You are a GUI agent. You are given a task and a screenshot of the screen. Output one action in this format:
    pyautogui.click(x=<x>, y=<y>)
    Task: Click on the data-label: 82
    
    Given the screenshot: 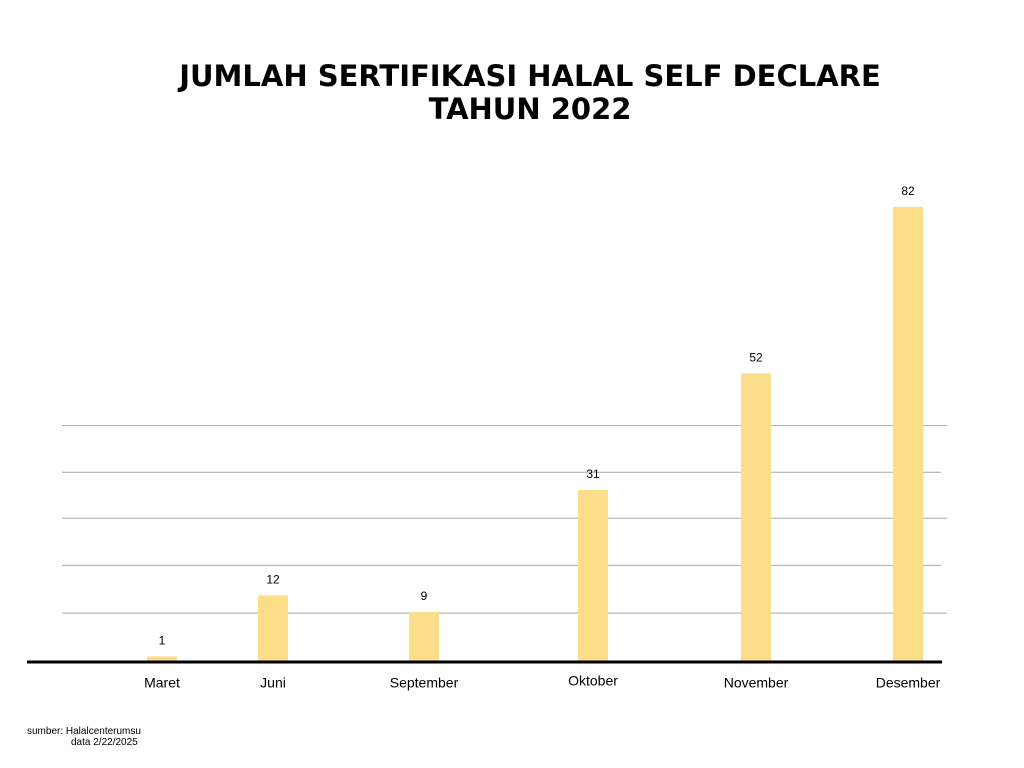 What is the action you would take?
    pyautogui.click(x=908, y=191)
    